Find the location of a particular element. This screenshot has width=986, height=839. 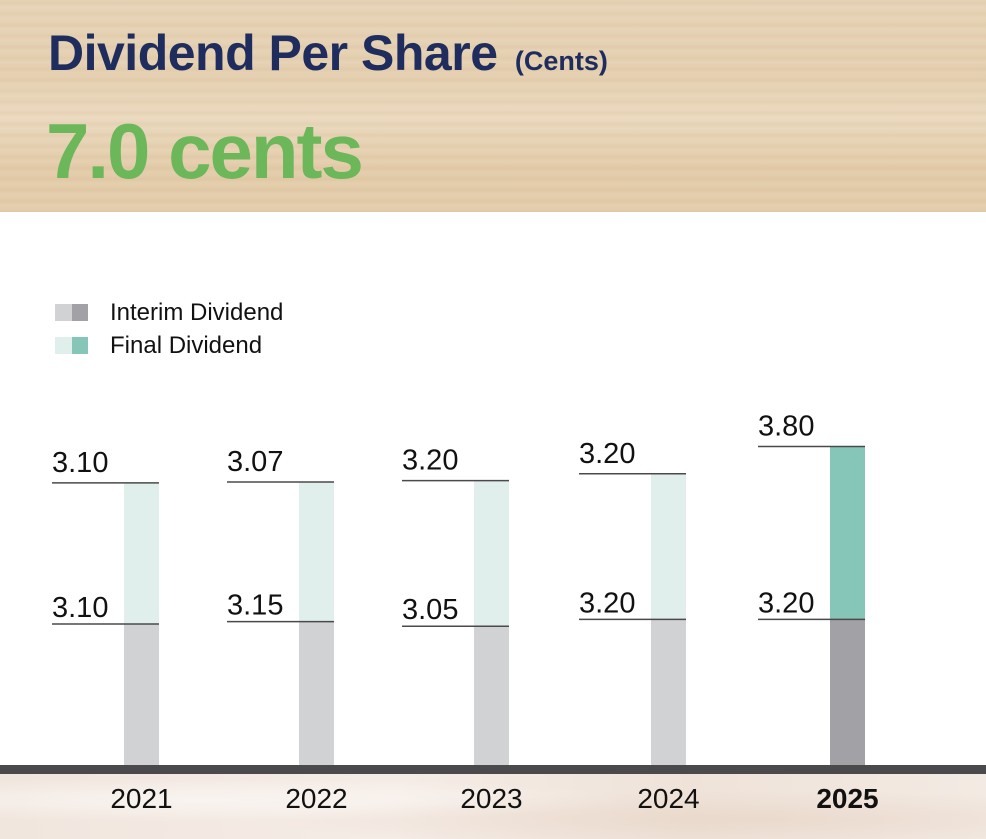

data-label-interim-2023: 3.05 is located at coordinates (430, 610).